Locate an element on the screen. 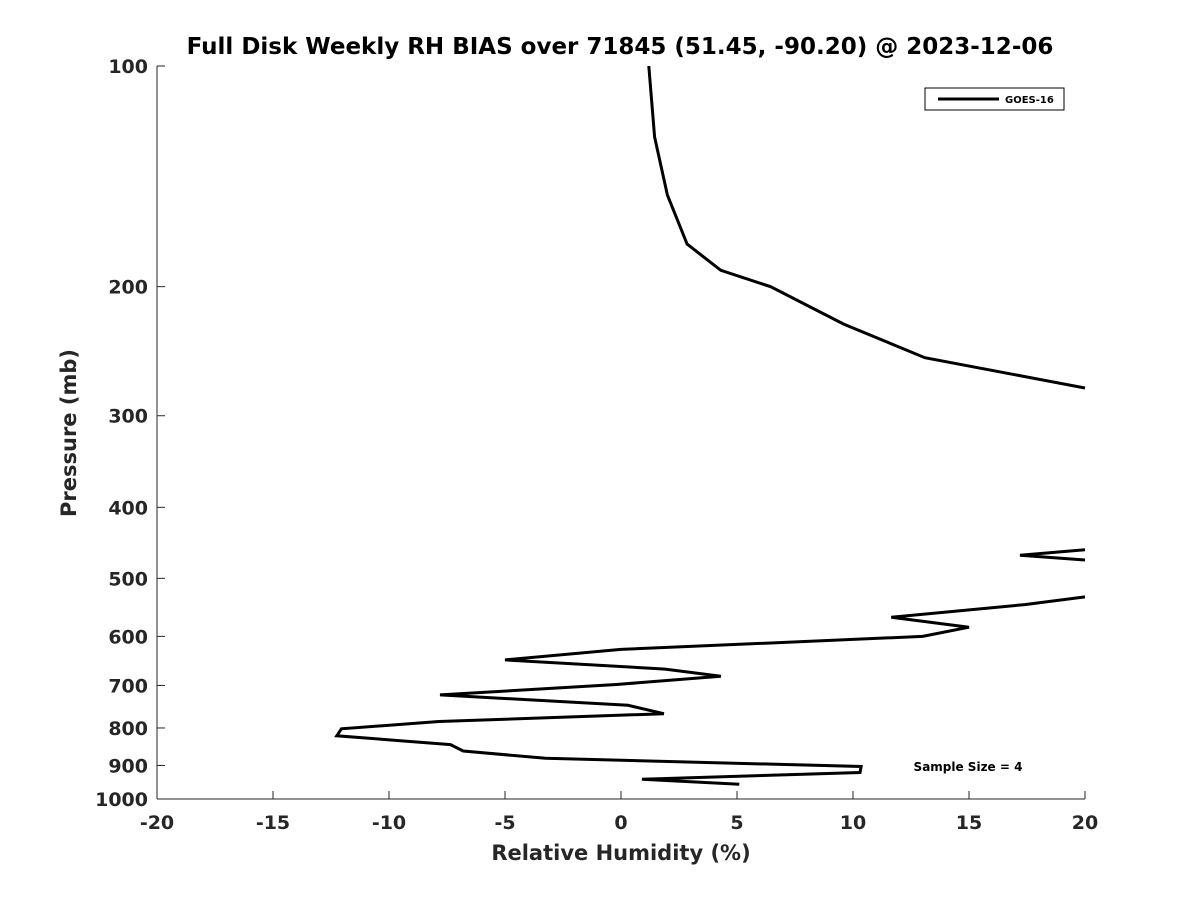  y-tick-label: 1000 is located at coordinates (121, 800).